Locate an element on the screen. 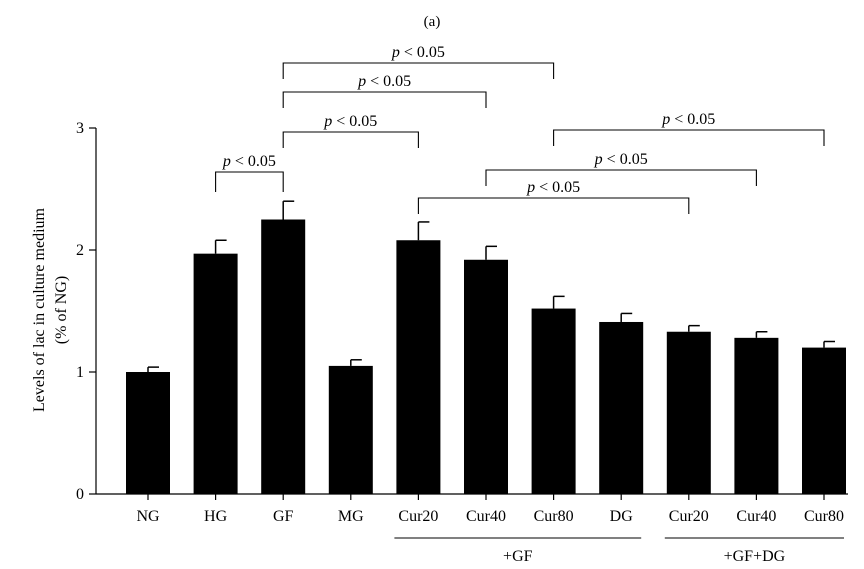  y-tick-label: 1 is located at coordinates (80, 372).